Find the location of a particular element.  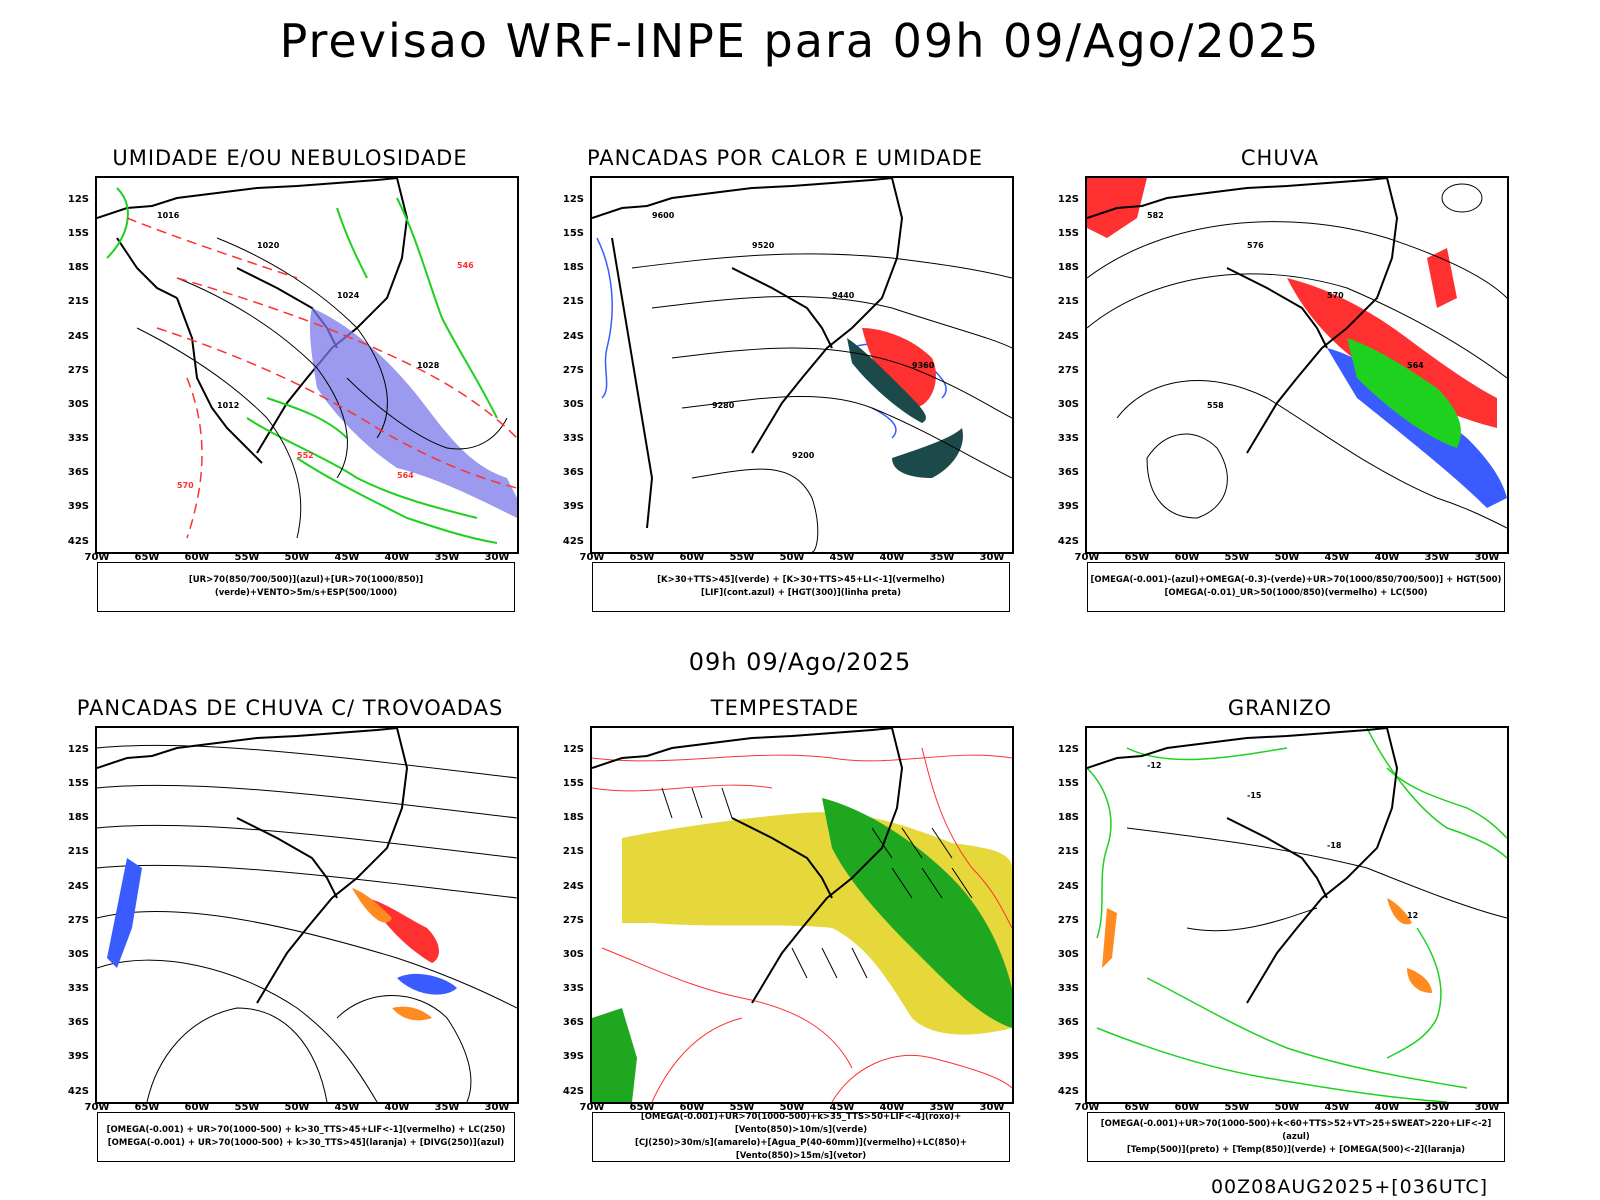

contour-label: 558 is located at coordinates (1215, 405).